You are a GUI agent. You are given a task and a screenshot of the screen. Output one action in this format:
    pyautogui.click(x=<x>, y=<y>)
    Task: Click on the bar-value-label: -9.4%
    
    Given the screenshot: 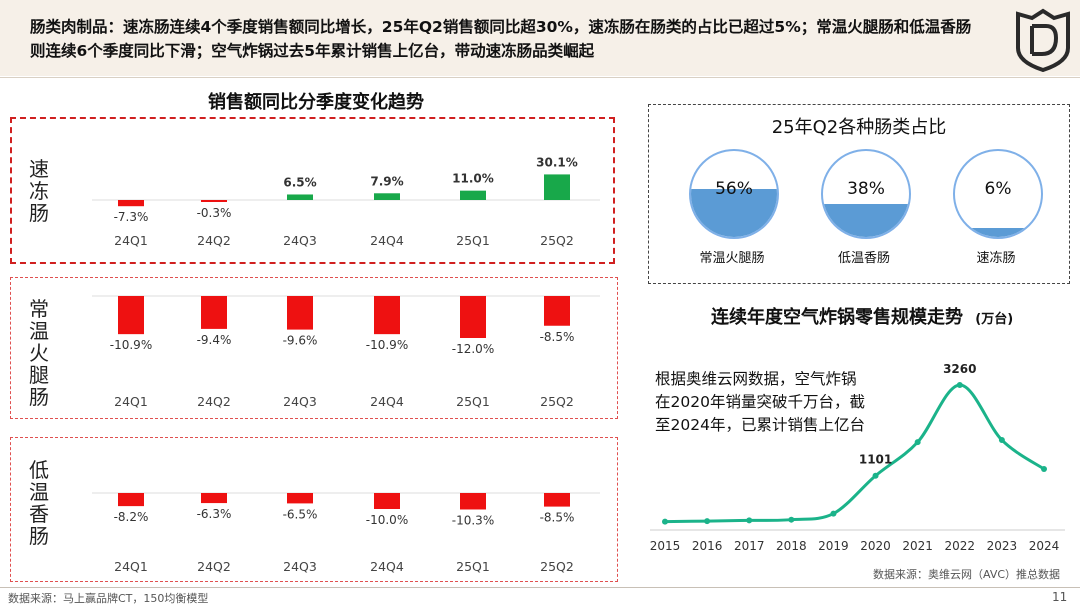 What is the action you would take?
    pyautogui.click(x=214, y=340)
    